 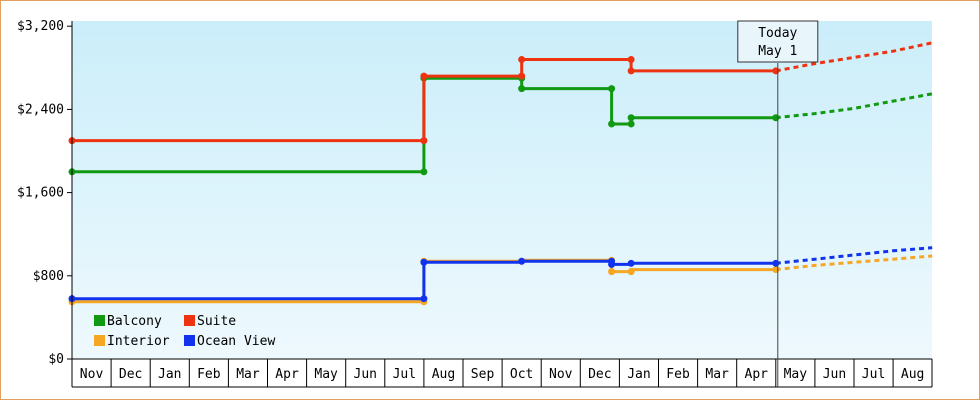 What do you see at coordinates (777, 33) in the screenshot?
I see `today-label: Today` at bounding box center [777, 33].